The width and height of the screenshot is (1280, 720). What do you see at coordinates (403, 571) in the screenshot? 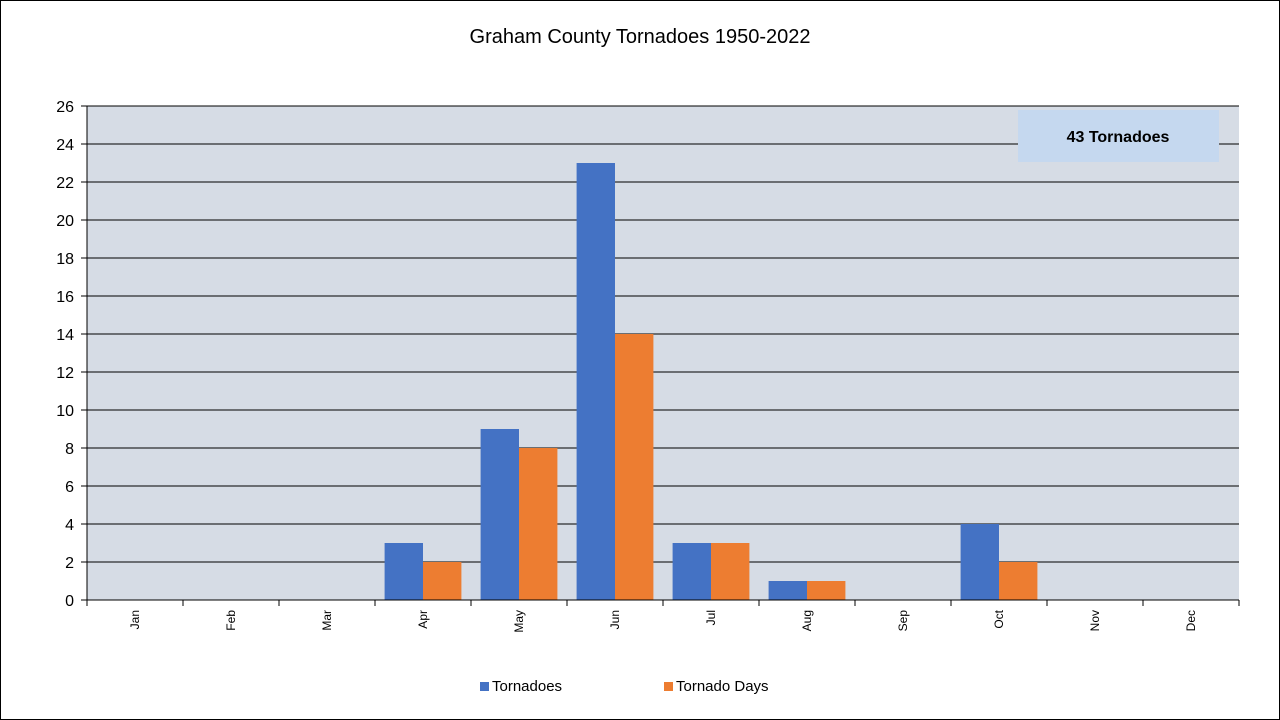
I see `bar-tornadoes-apr` at bounding box center [403, 571].